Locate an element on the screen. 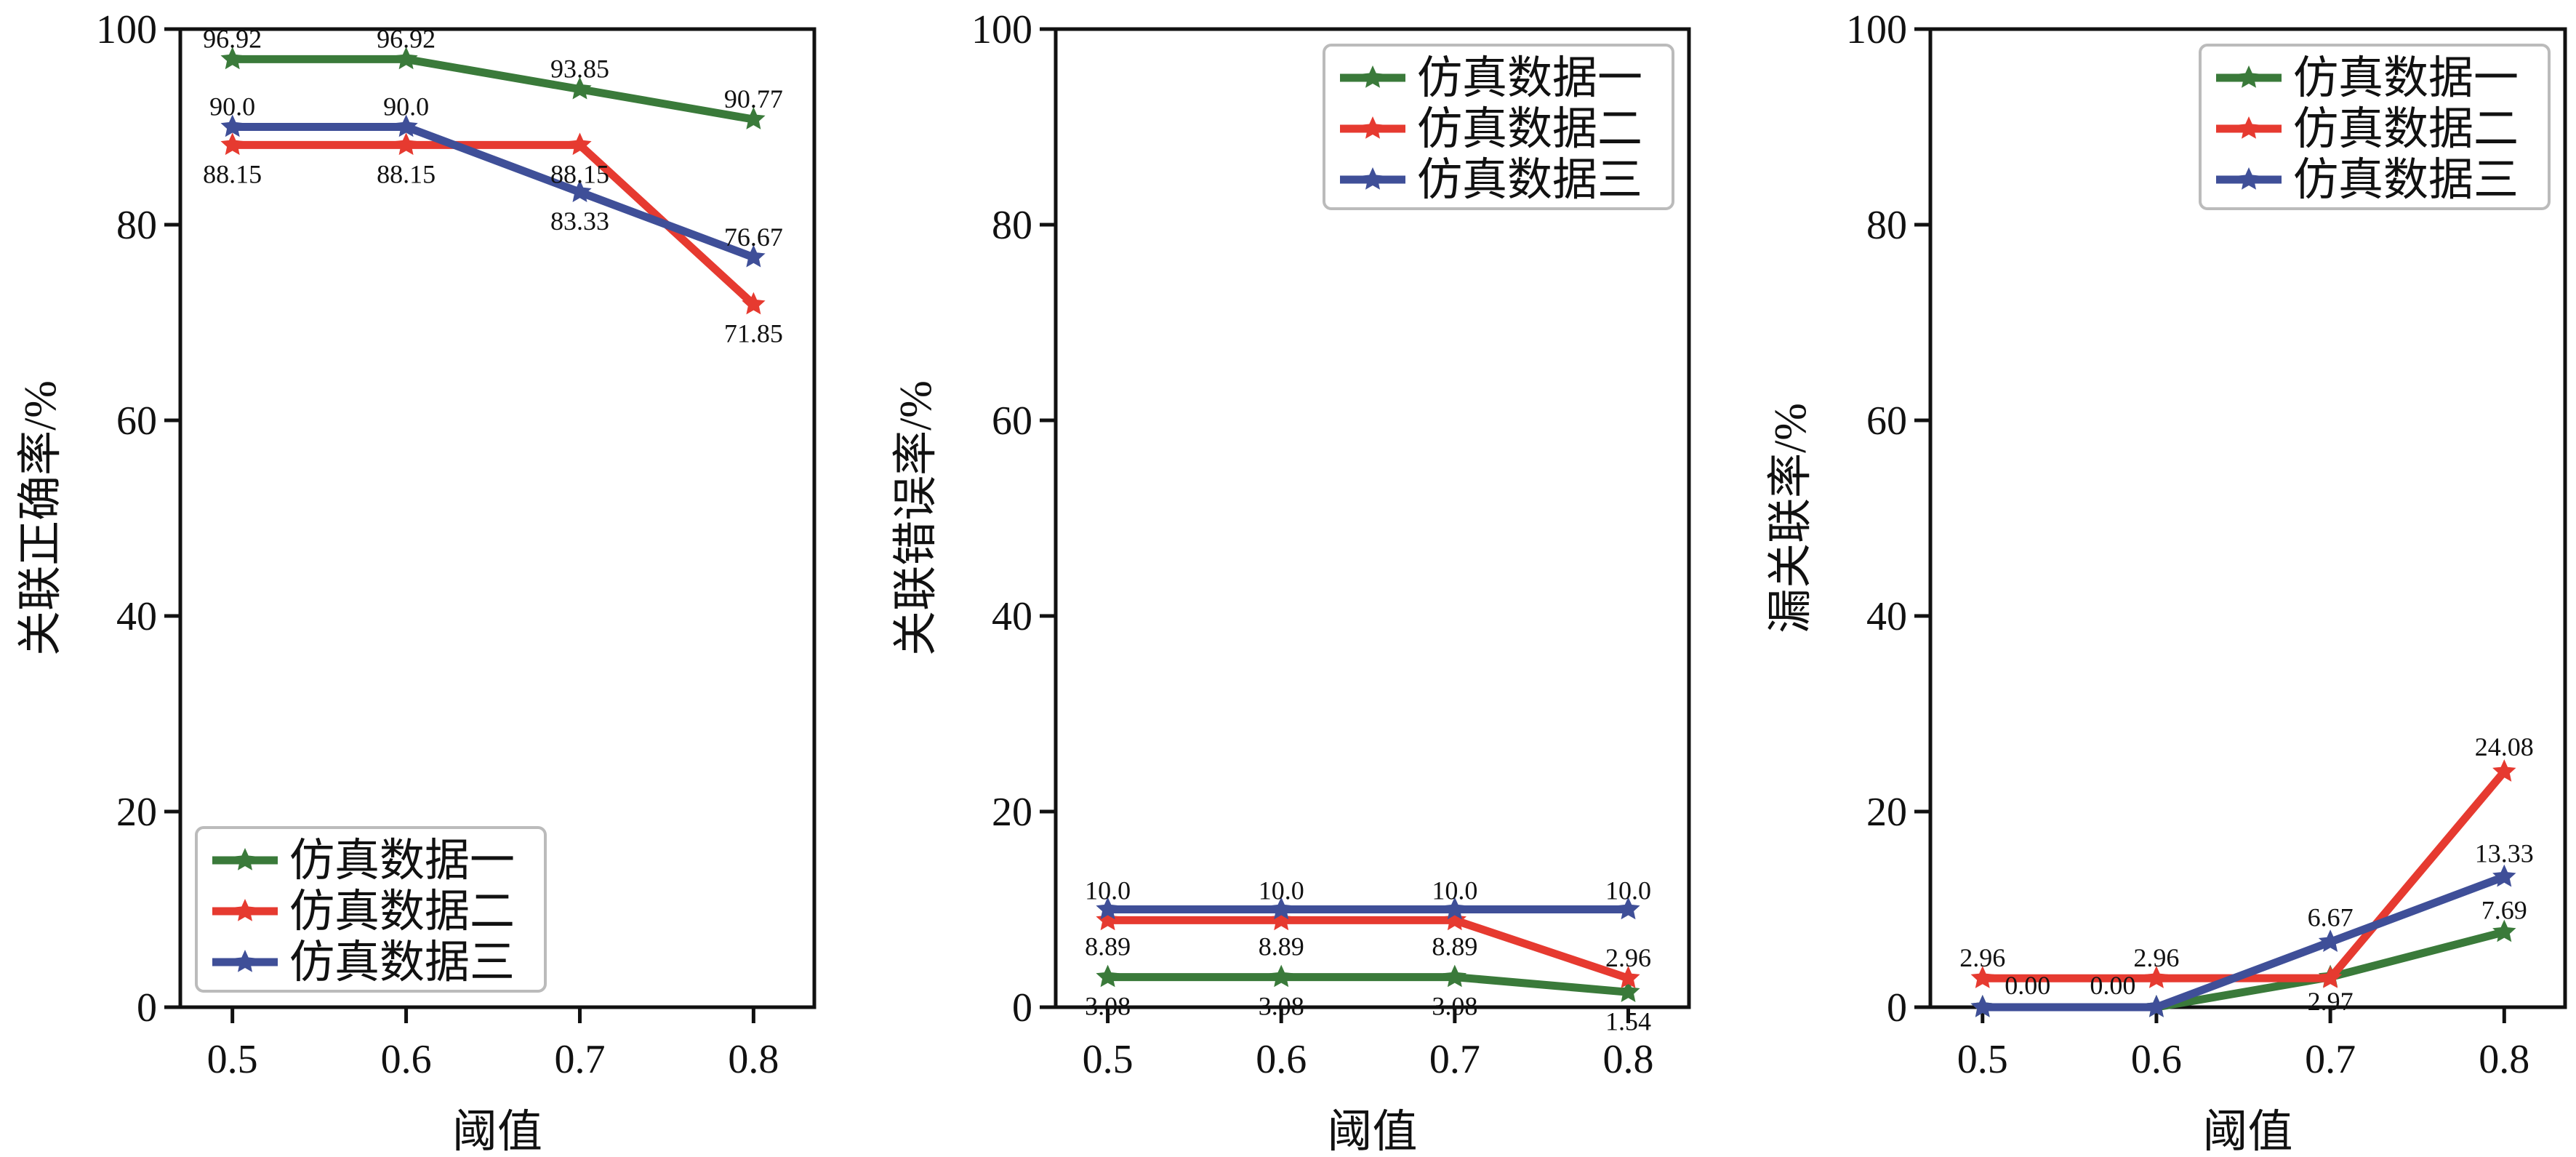  data-label: 93.85 is located at coordinates (579, 69).